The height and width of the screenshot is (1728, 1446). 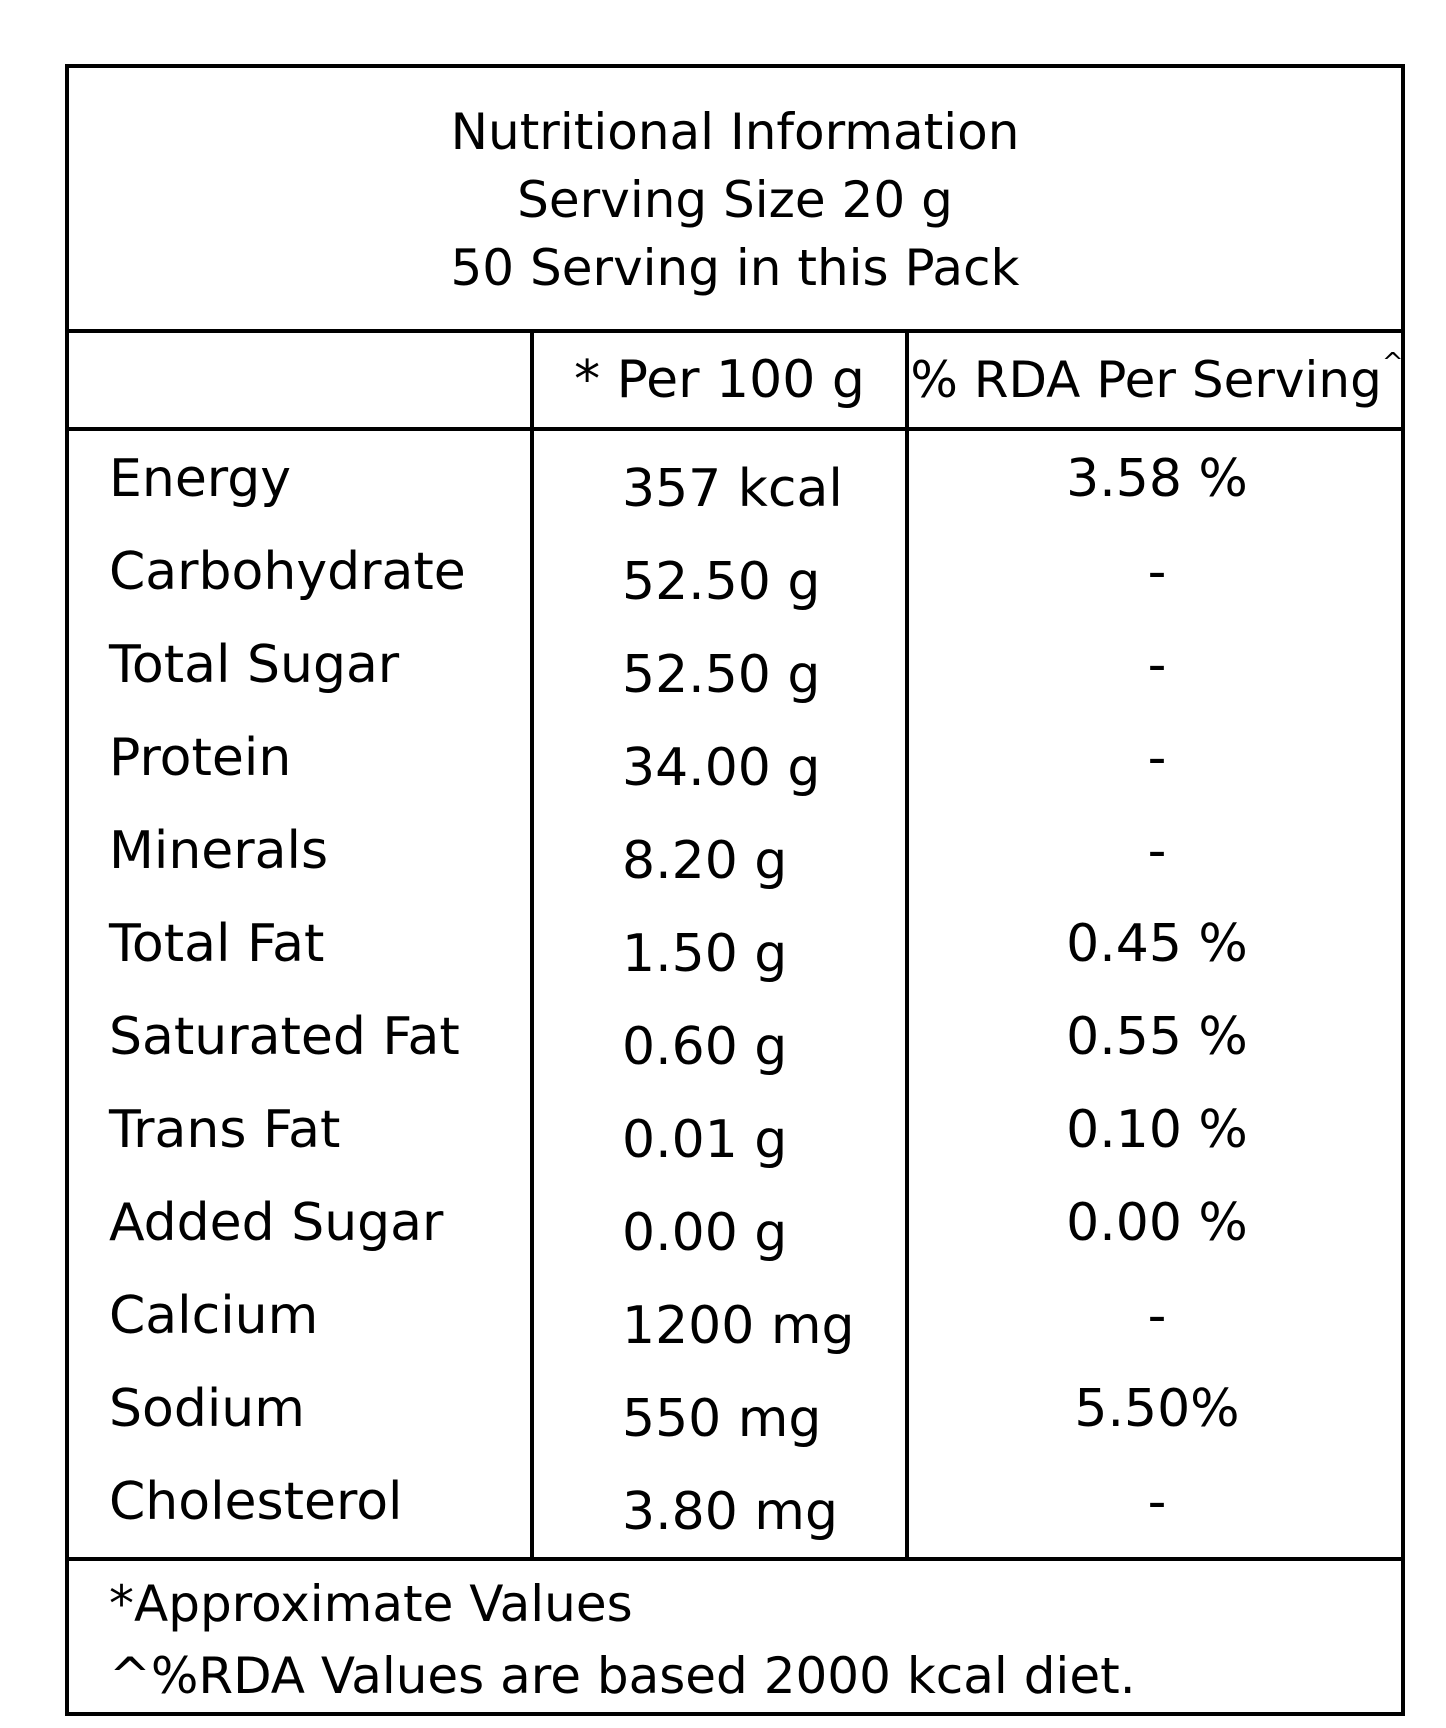 I want to click on nutrient-row: Trans Fat 0.01 g 0.10 %, so click(x=735, y=1146).